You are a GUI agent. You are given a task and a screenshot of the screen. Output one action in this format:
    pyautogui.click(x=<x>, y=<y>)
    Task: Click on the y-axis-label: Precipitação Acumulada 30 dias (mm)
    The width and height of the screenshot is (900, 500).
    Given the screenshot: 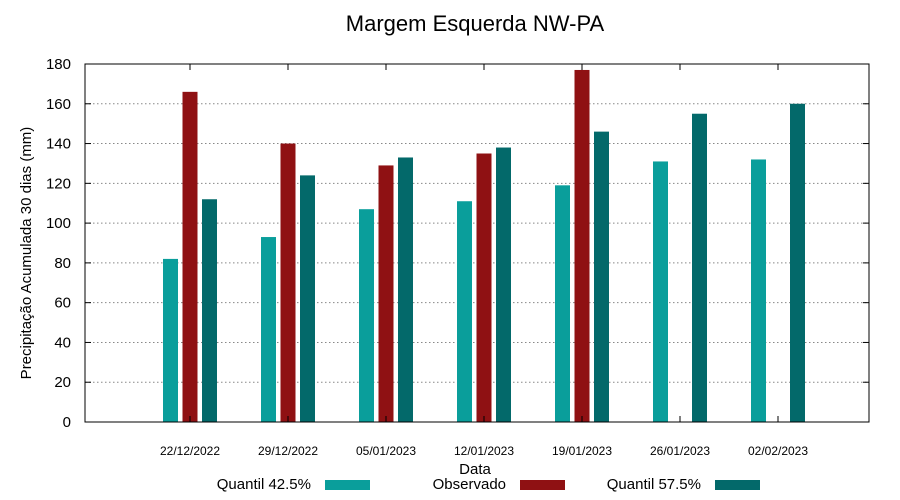 What is the action you would take?
    pyautogui.click(x=26, y=253)
    